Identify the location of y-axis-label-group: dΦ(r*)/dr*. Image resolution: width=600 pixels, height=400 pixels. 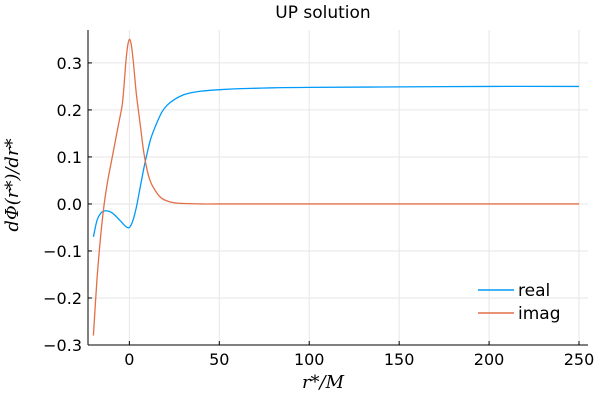
(12, 184).